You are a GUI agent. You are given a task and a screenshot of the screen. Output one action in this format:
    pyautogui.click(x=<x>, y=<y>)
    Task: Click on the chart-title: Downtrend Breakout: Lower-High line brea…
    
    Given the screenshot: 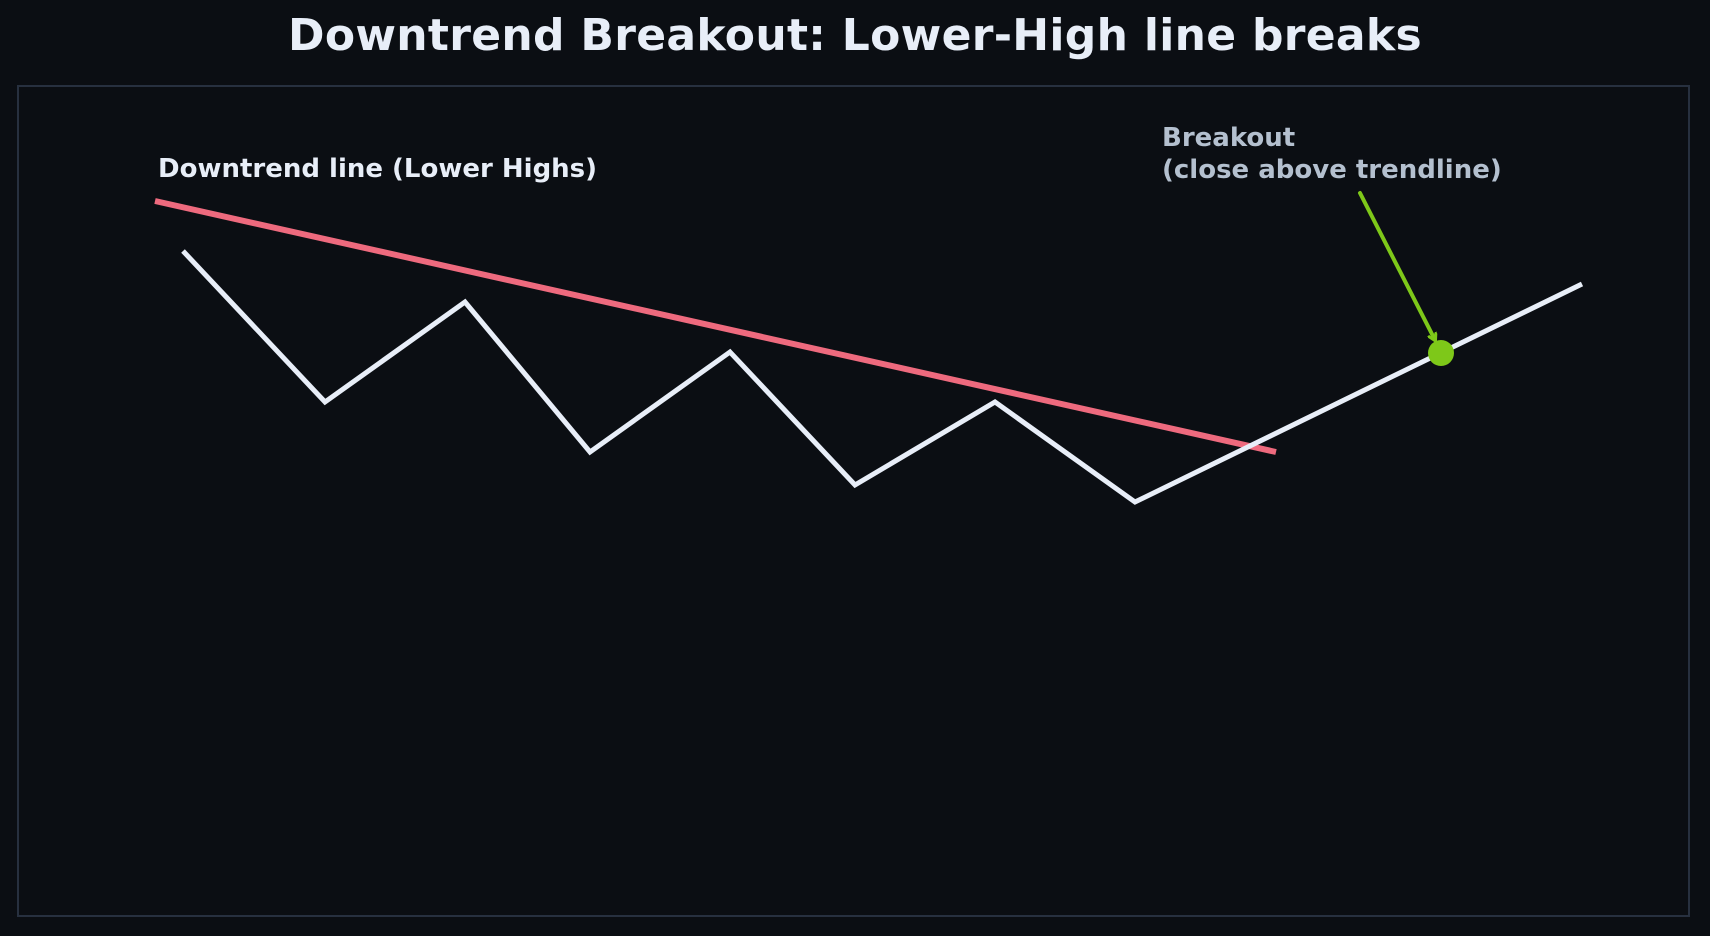 What is the action you would take?
    pyautogui.click(x=855, y=35)
    